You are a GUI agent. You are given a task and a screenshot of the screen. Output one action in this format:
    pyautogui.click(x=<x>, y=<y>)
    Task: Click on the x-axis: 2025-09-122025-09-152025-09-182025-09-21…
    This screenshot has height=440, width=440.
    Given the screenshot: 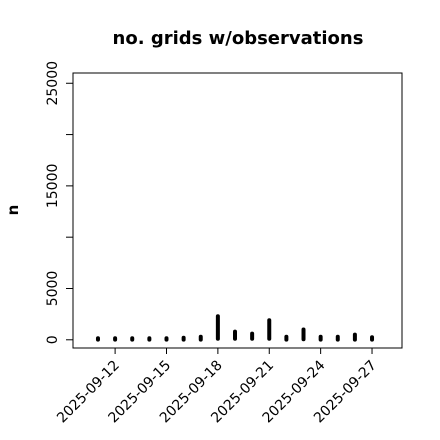 What is the action you would take?
    pyautogui.click(x=217, y=387)
    